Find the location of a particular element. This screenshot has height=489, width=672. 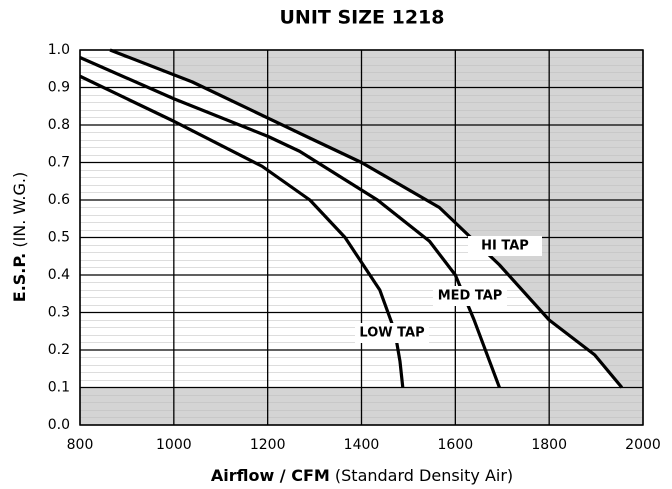

y-label-note: (IN. W.G.) is located at coordinates (19, 210).